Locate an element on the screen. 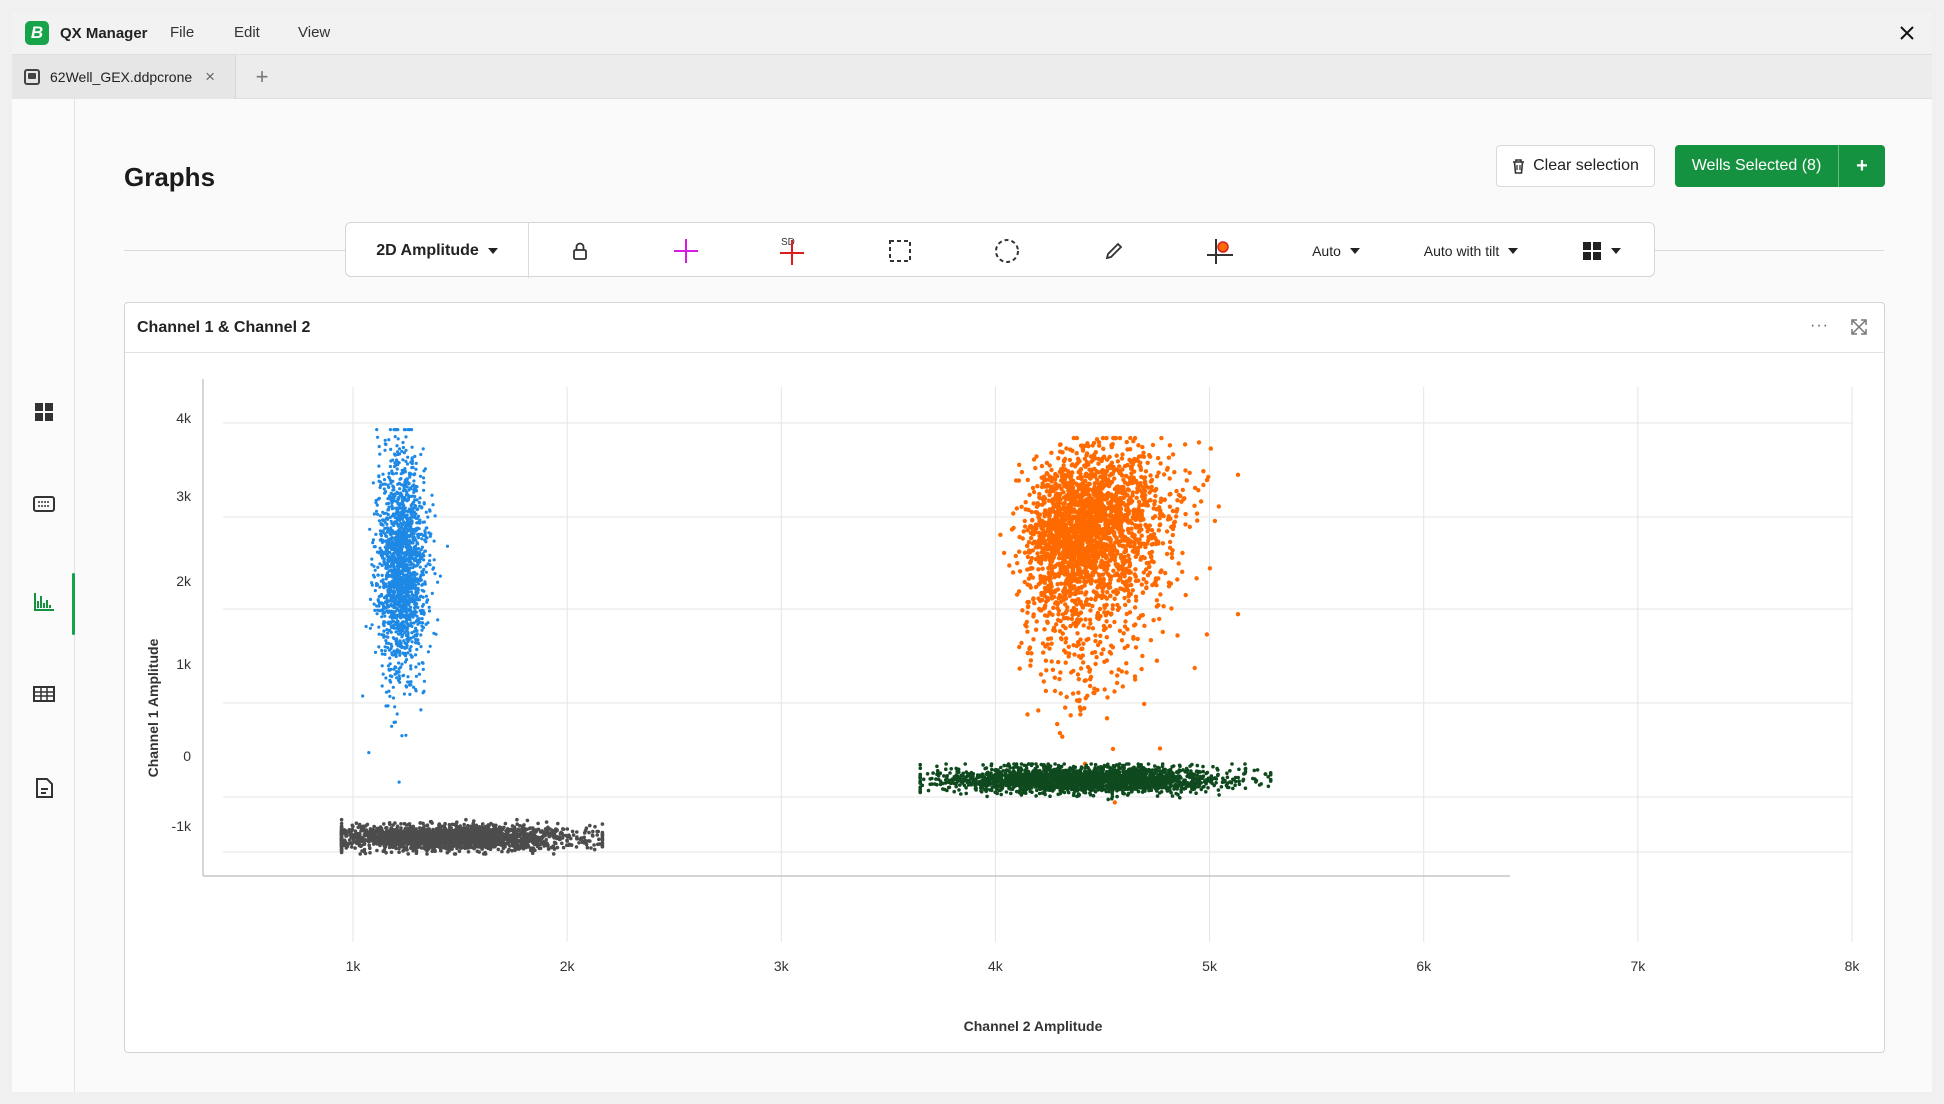  sidebar-item-graphs is located at coordinates (44, 602).